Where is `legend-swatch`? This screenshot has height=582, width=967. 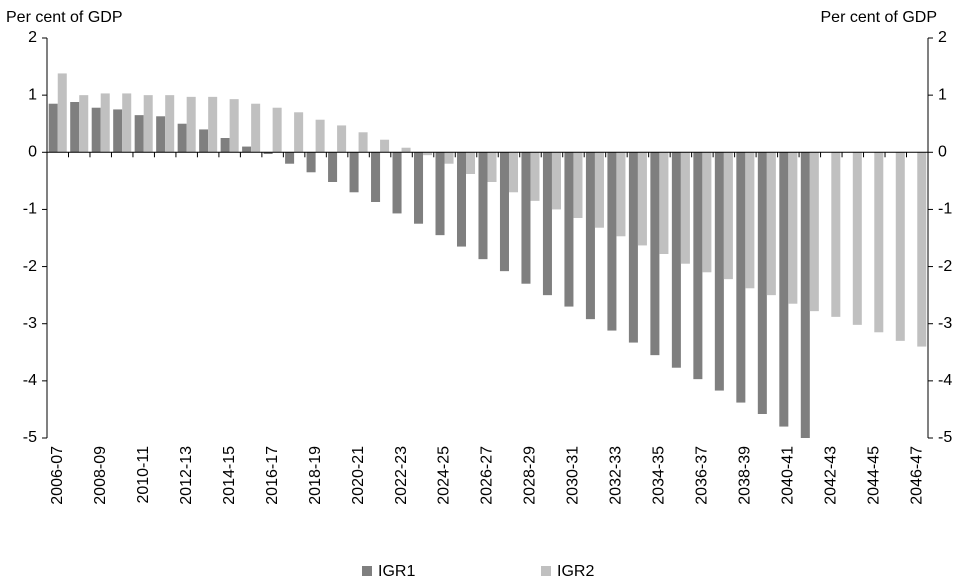
legend-swatch is located at coordinates (367, 571).